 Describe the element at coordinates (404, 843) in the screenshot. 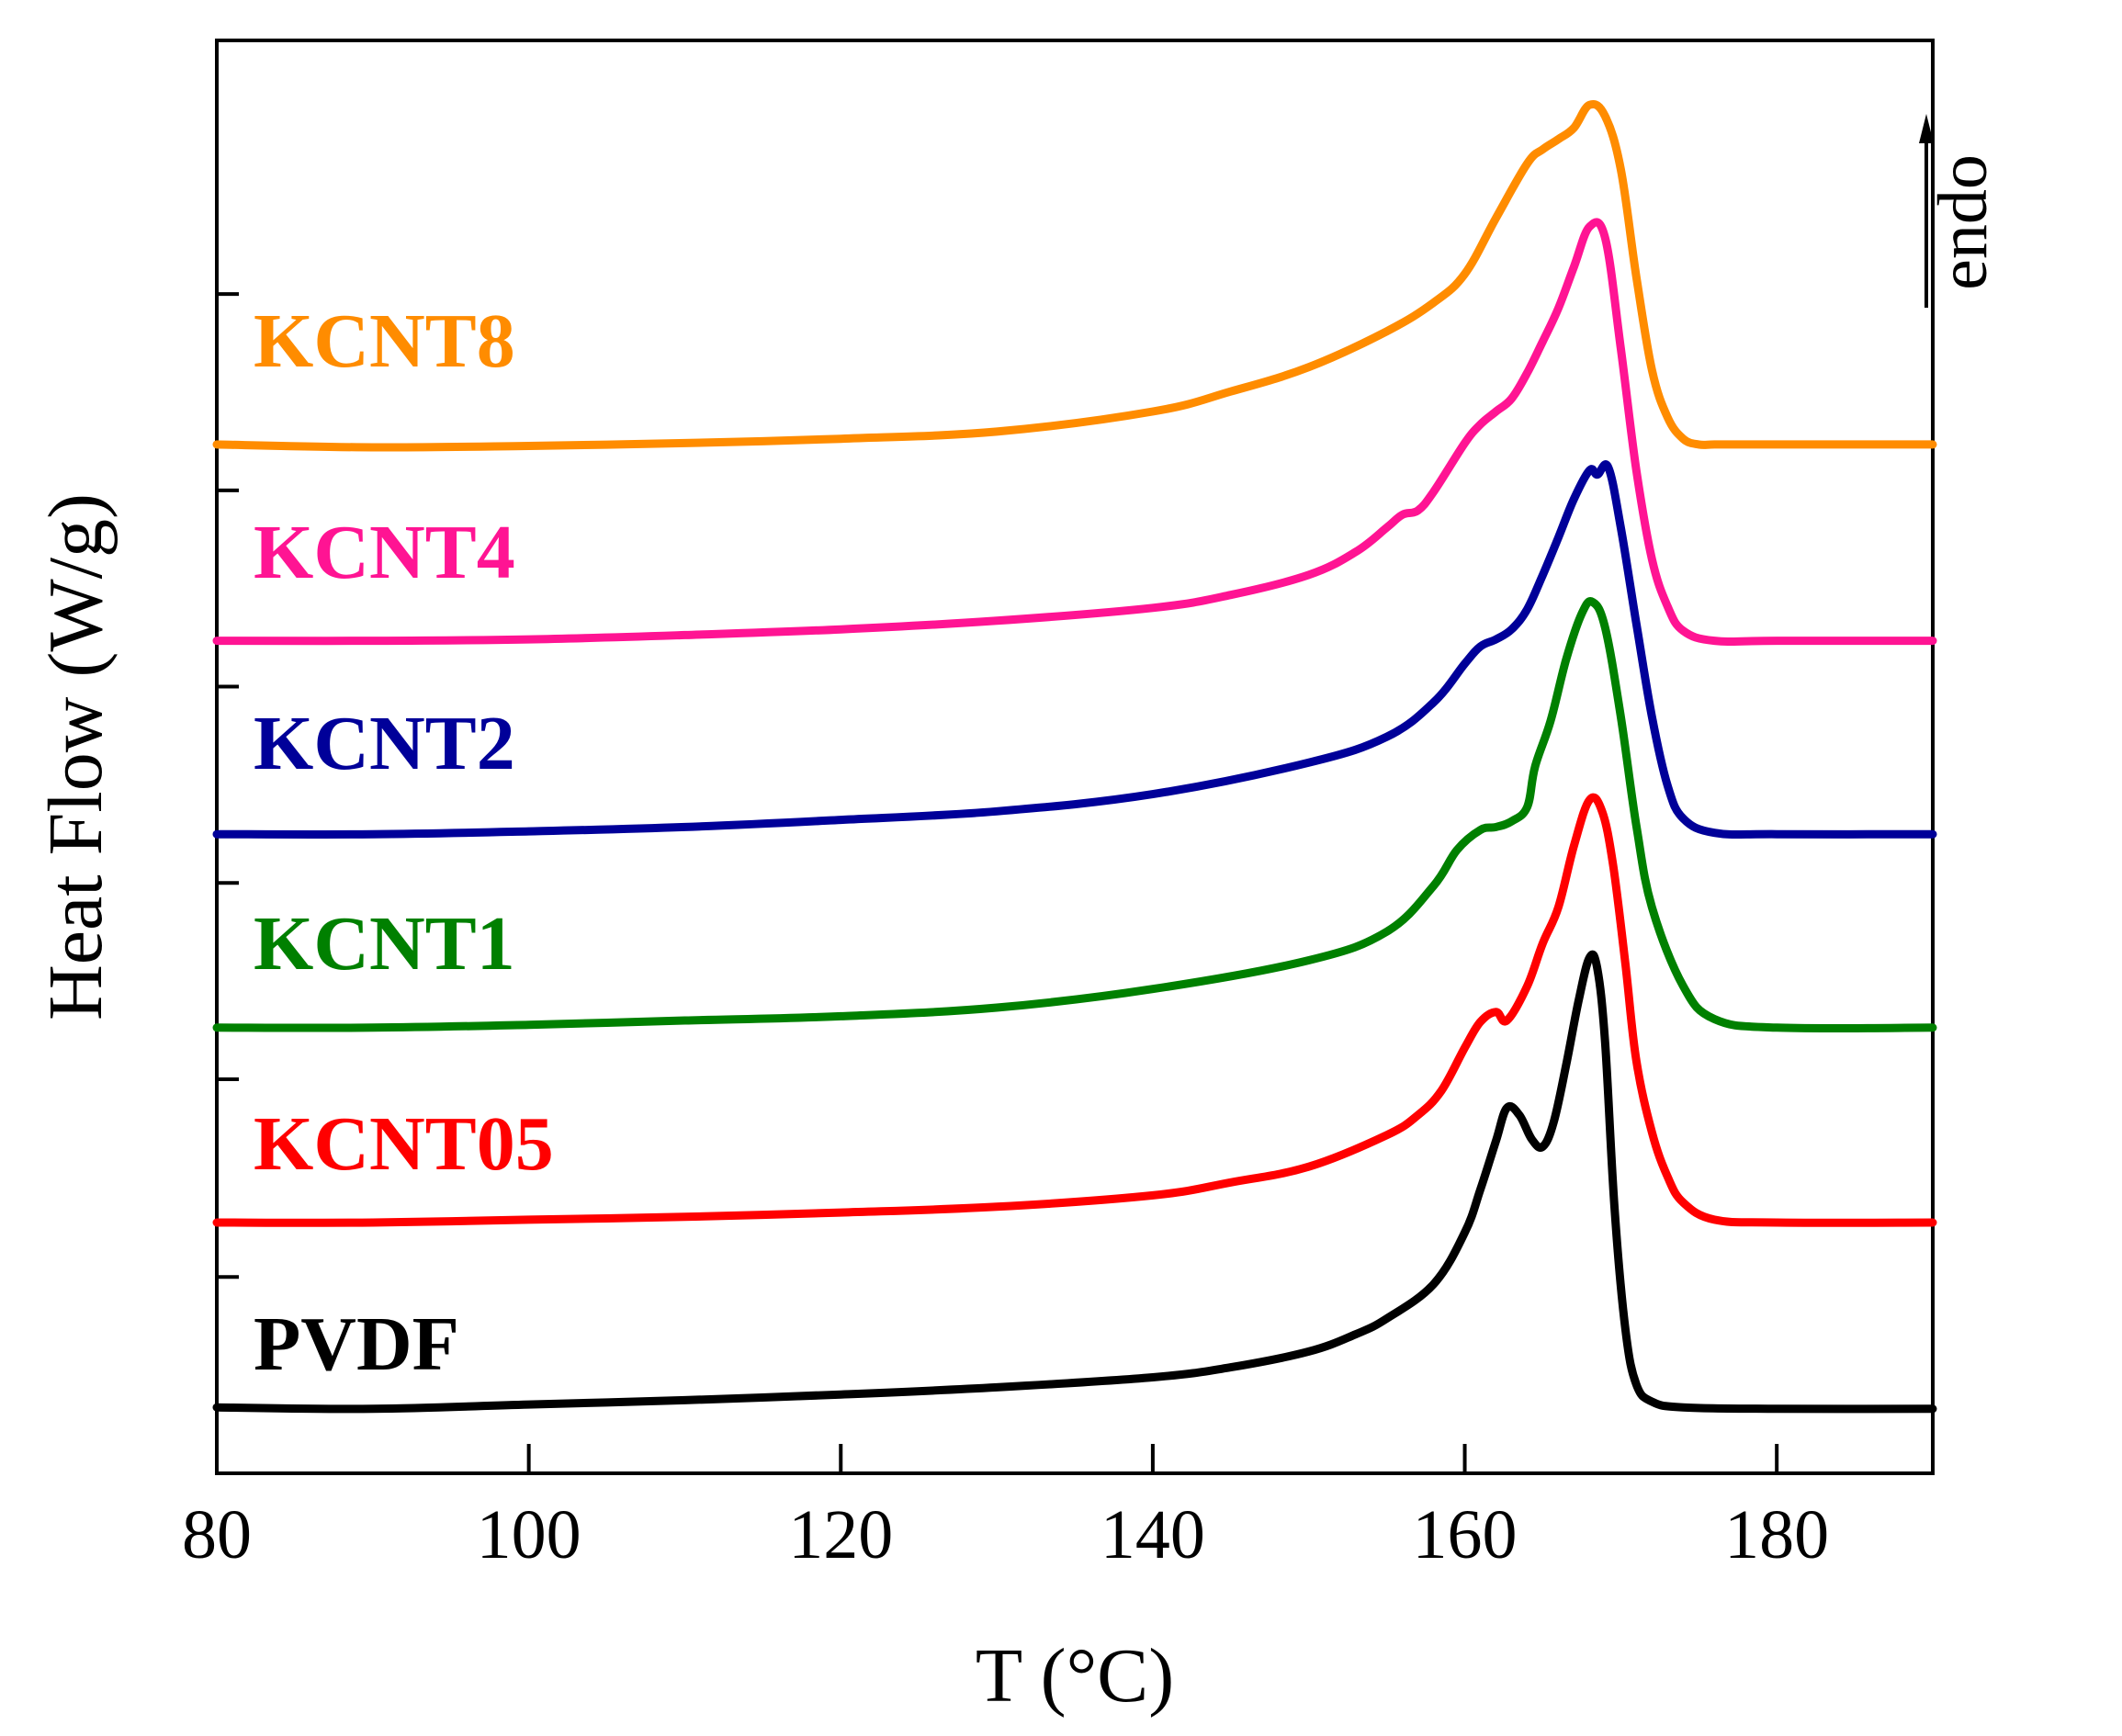

I see `series-labels: PVDF KCNT05 KCNT1 KCNT2 KCNT4 KCNT8` at that location.